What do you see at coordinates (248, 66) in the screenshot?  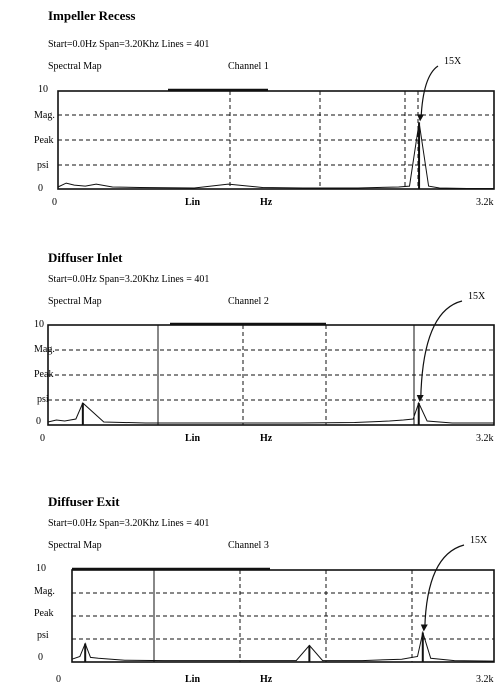 I see `channel-label: Channel 1` at bounding box center [248, 66].